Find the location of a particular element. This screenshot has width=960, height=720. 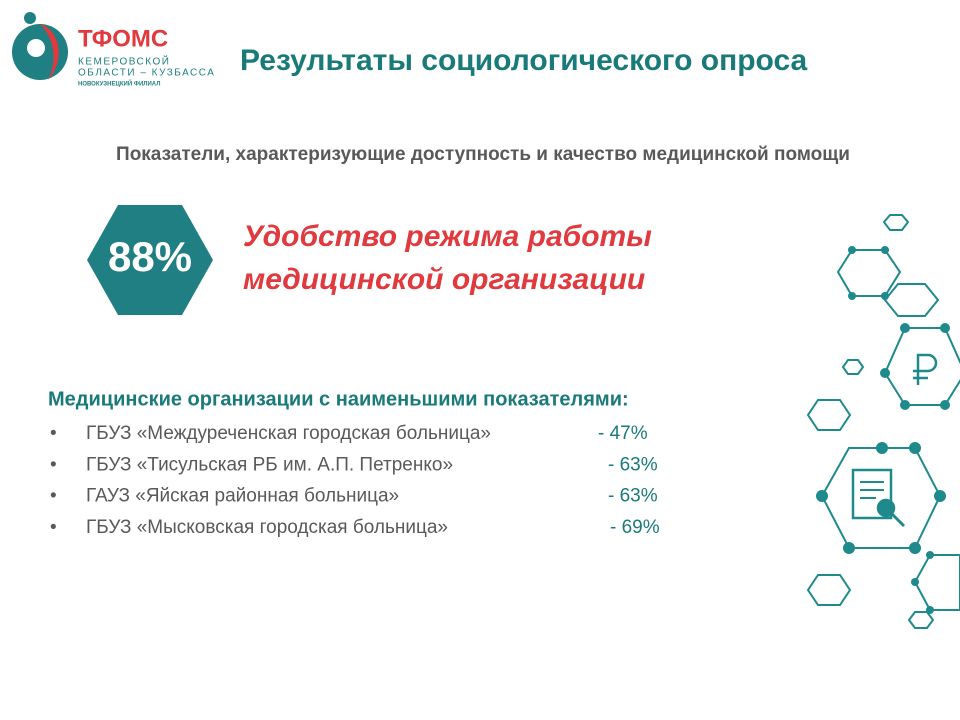

highlight-value: 88% is located at coordinates (150, 256).